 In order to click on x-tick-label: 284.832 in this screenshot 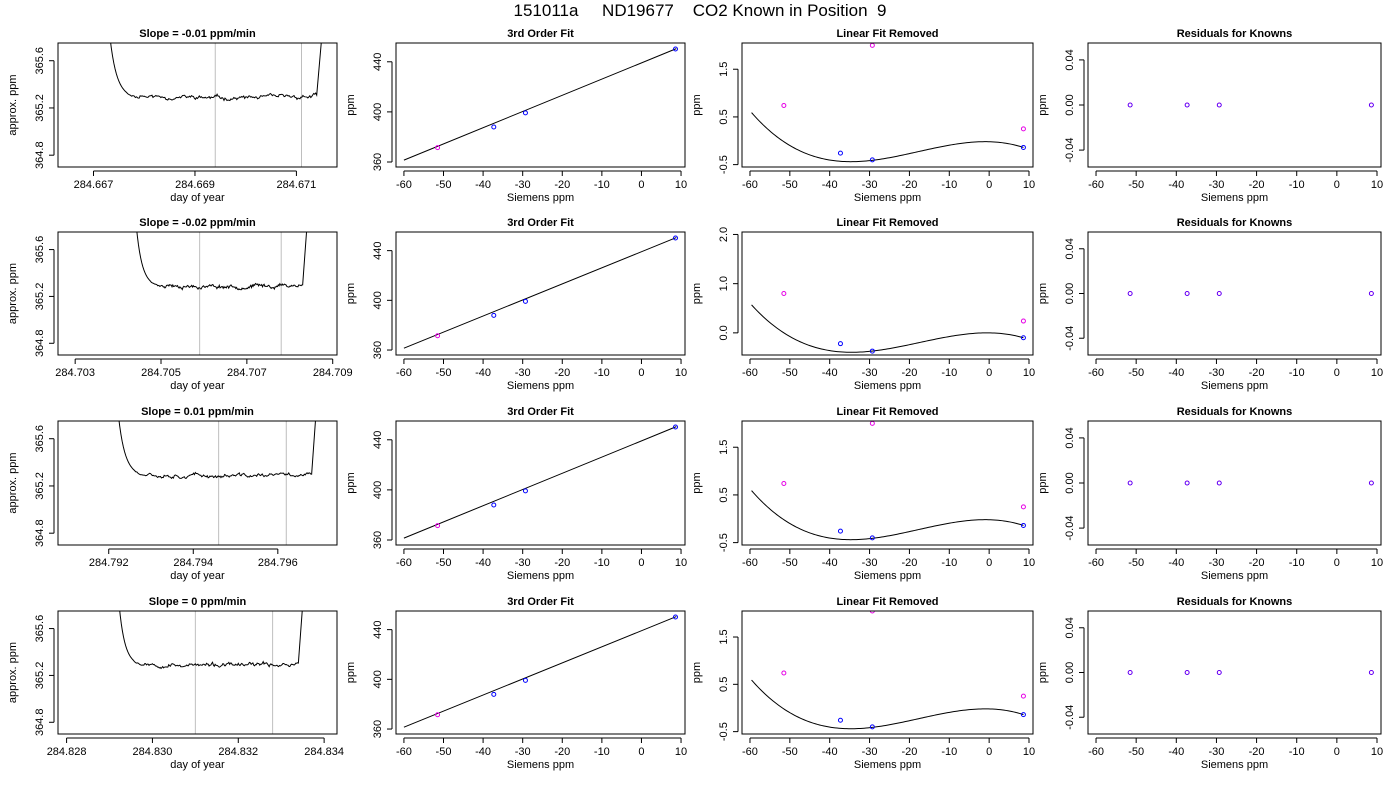, I will do `click(238, 752)`.